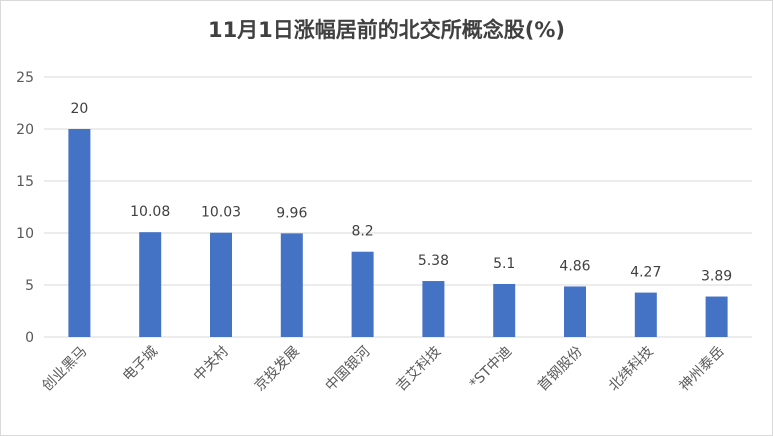  I want to click on data-label: 3.89, so click(716, 277).